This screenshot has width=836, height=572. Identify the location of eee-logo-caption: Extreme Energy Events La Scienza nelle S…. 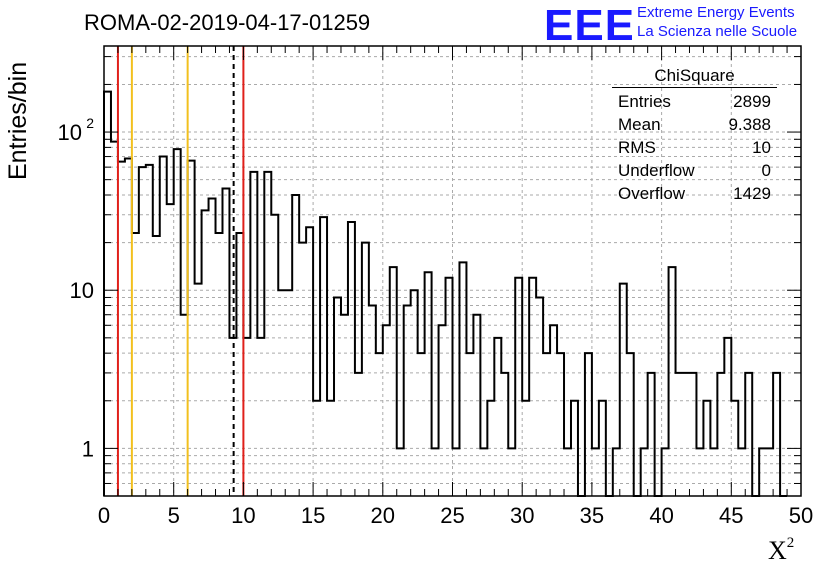
(717, 22).